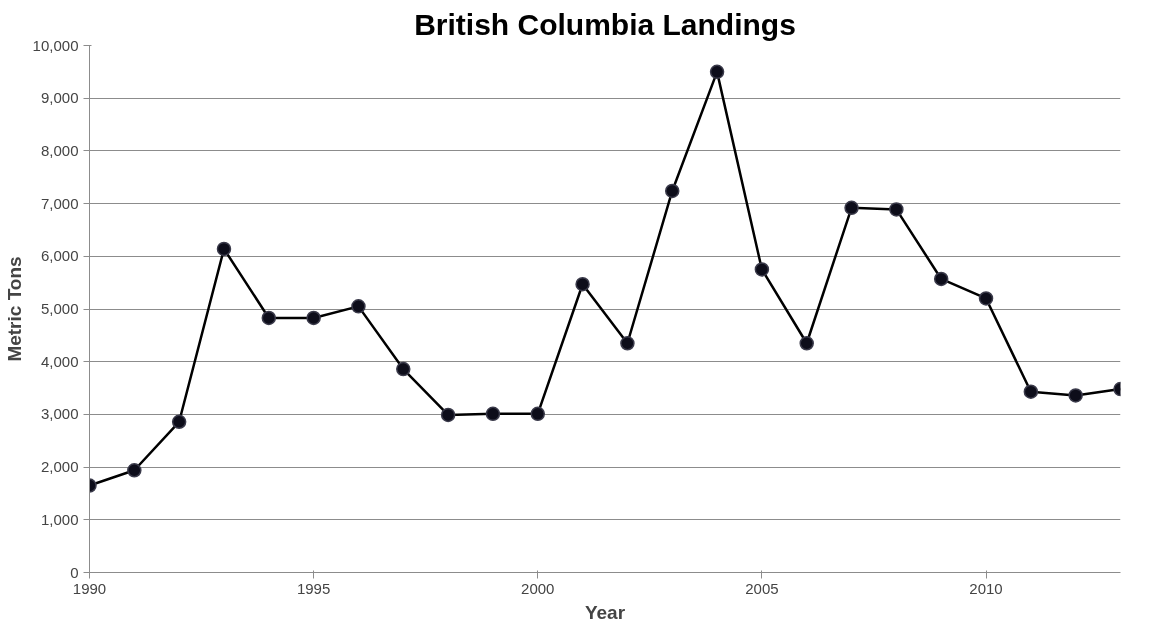 Image resolution: width=1167 pixels, height=632 pixels. Describe the element at coordinates (89, 588) in the screenshot. I see `x-tick-label: 1990` at that location.